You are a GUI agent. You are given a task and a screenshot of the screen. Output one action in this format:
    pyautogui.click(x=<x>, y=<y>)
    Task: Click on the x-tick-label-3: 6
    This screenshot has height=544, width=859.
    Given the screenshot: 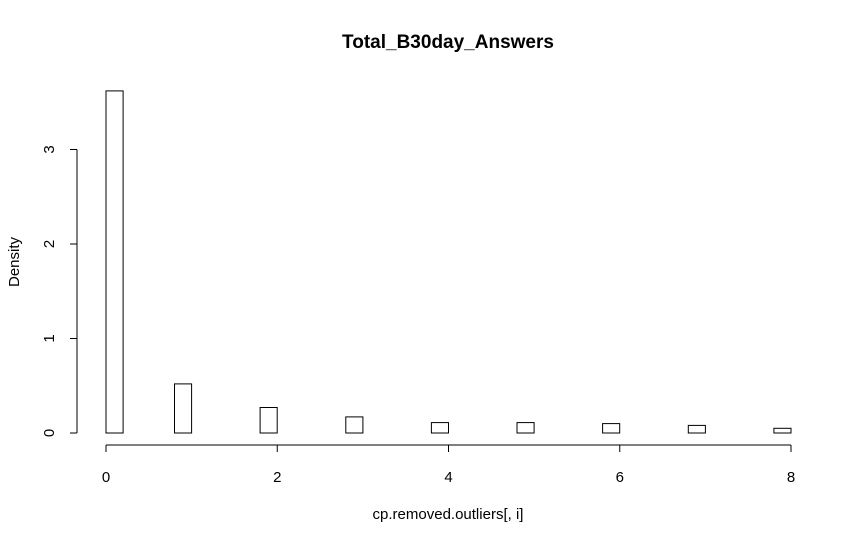 What is the action you would take?
    pyautogui.click(x=620, y=477)
    